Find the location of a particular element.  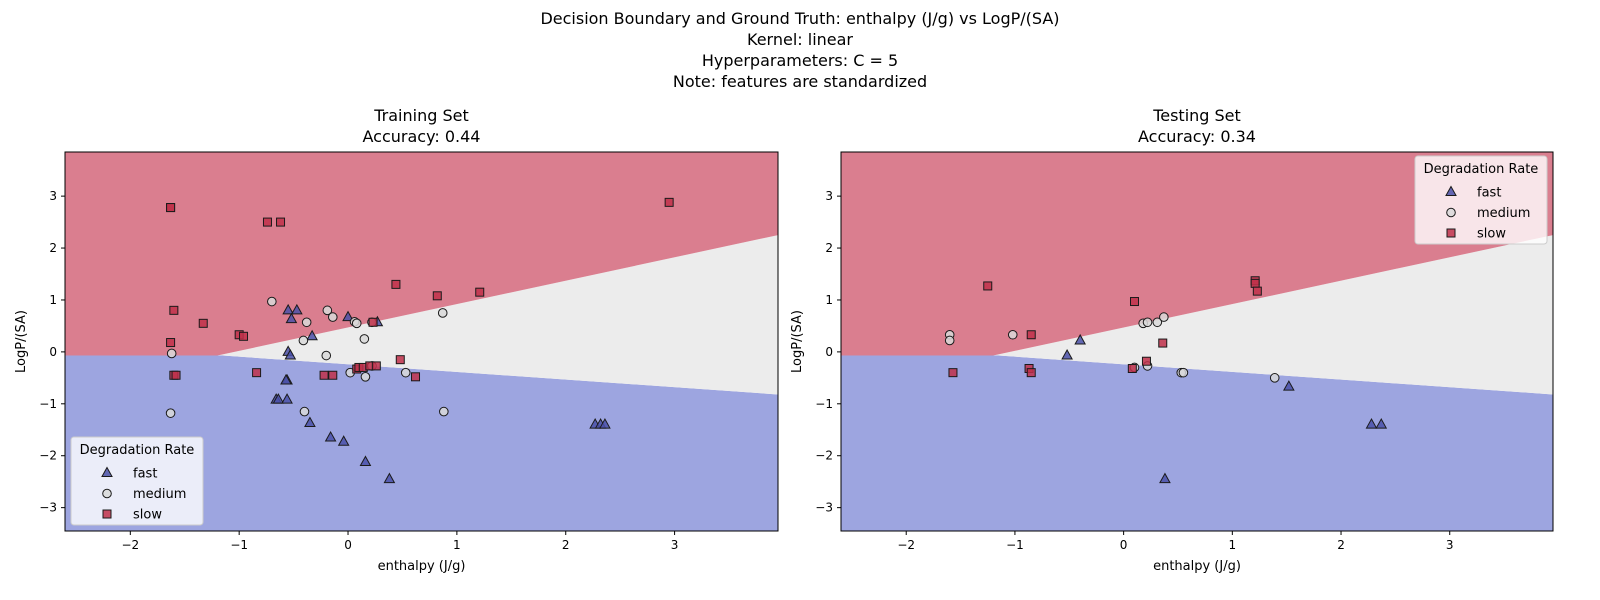

x-tick-label: 0 is located at coordinates (348, 545).